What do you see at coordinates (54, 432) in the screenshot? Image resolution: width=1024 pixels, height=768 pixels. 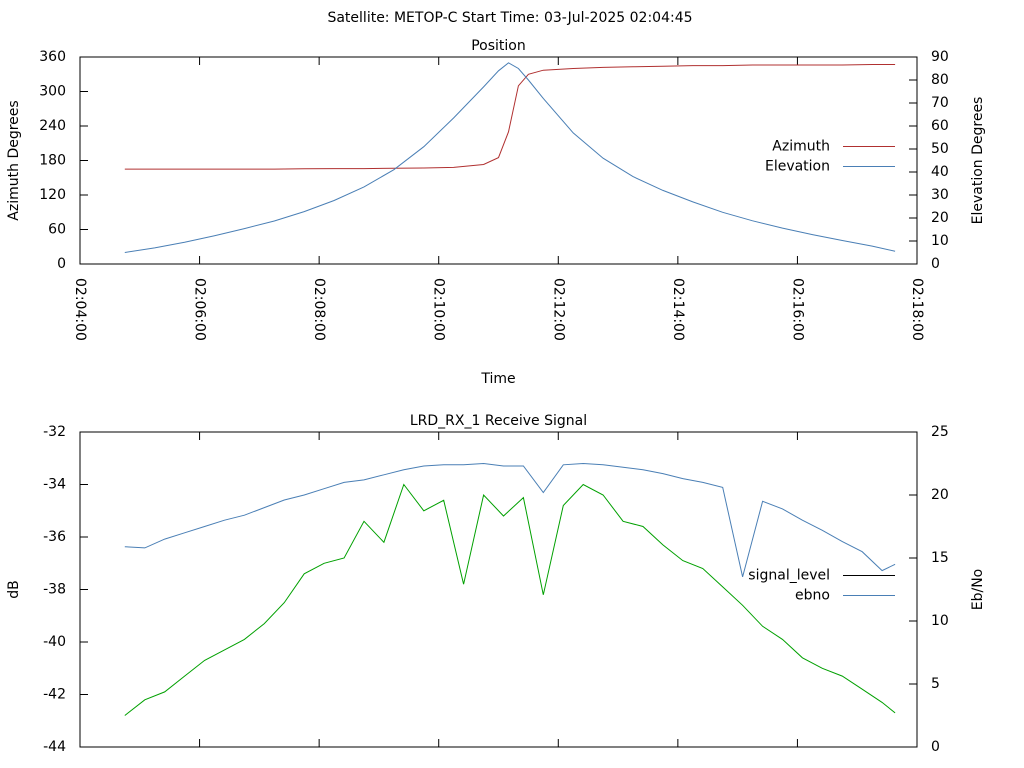 I see `y-tick-label: -32` at bounding box center [54, 432].